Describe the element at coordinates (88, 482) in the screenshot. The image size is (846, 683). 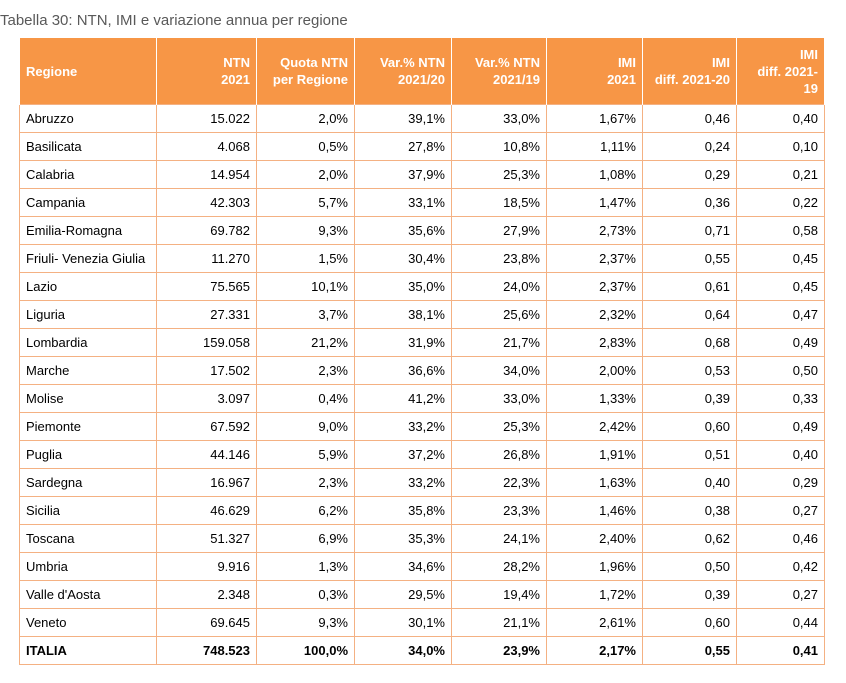
I see `region-name-cell: Sardegna` at that location.